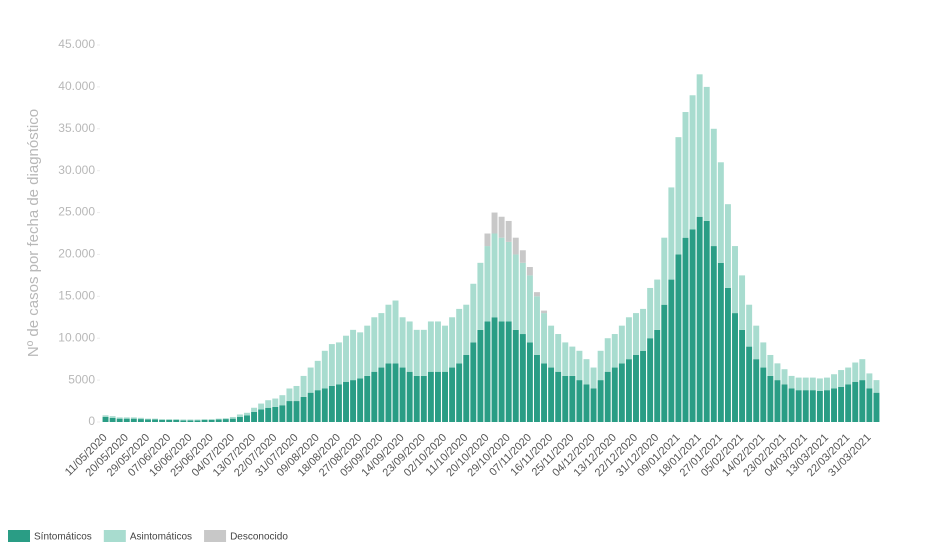 The height and width of the screenshot is (558, 940). I want to click on y-axis-label: Nº de casos por fecha de diagnóstico, so click(33, 233).